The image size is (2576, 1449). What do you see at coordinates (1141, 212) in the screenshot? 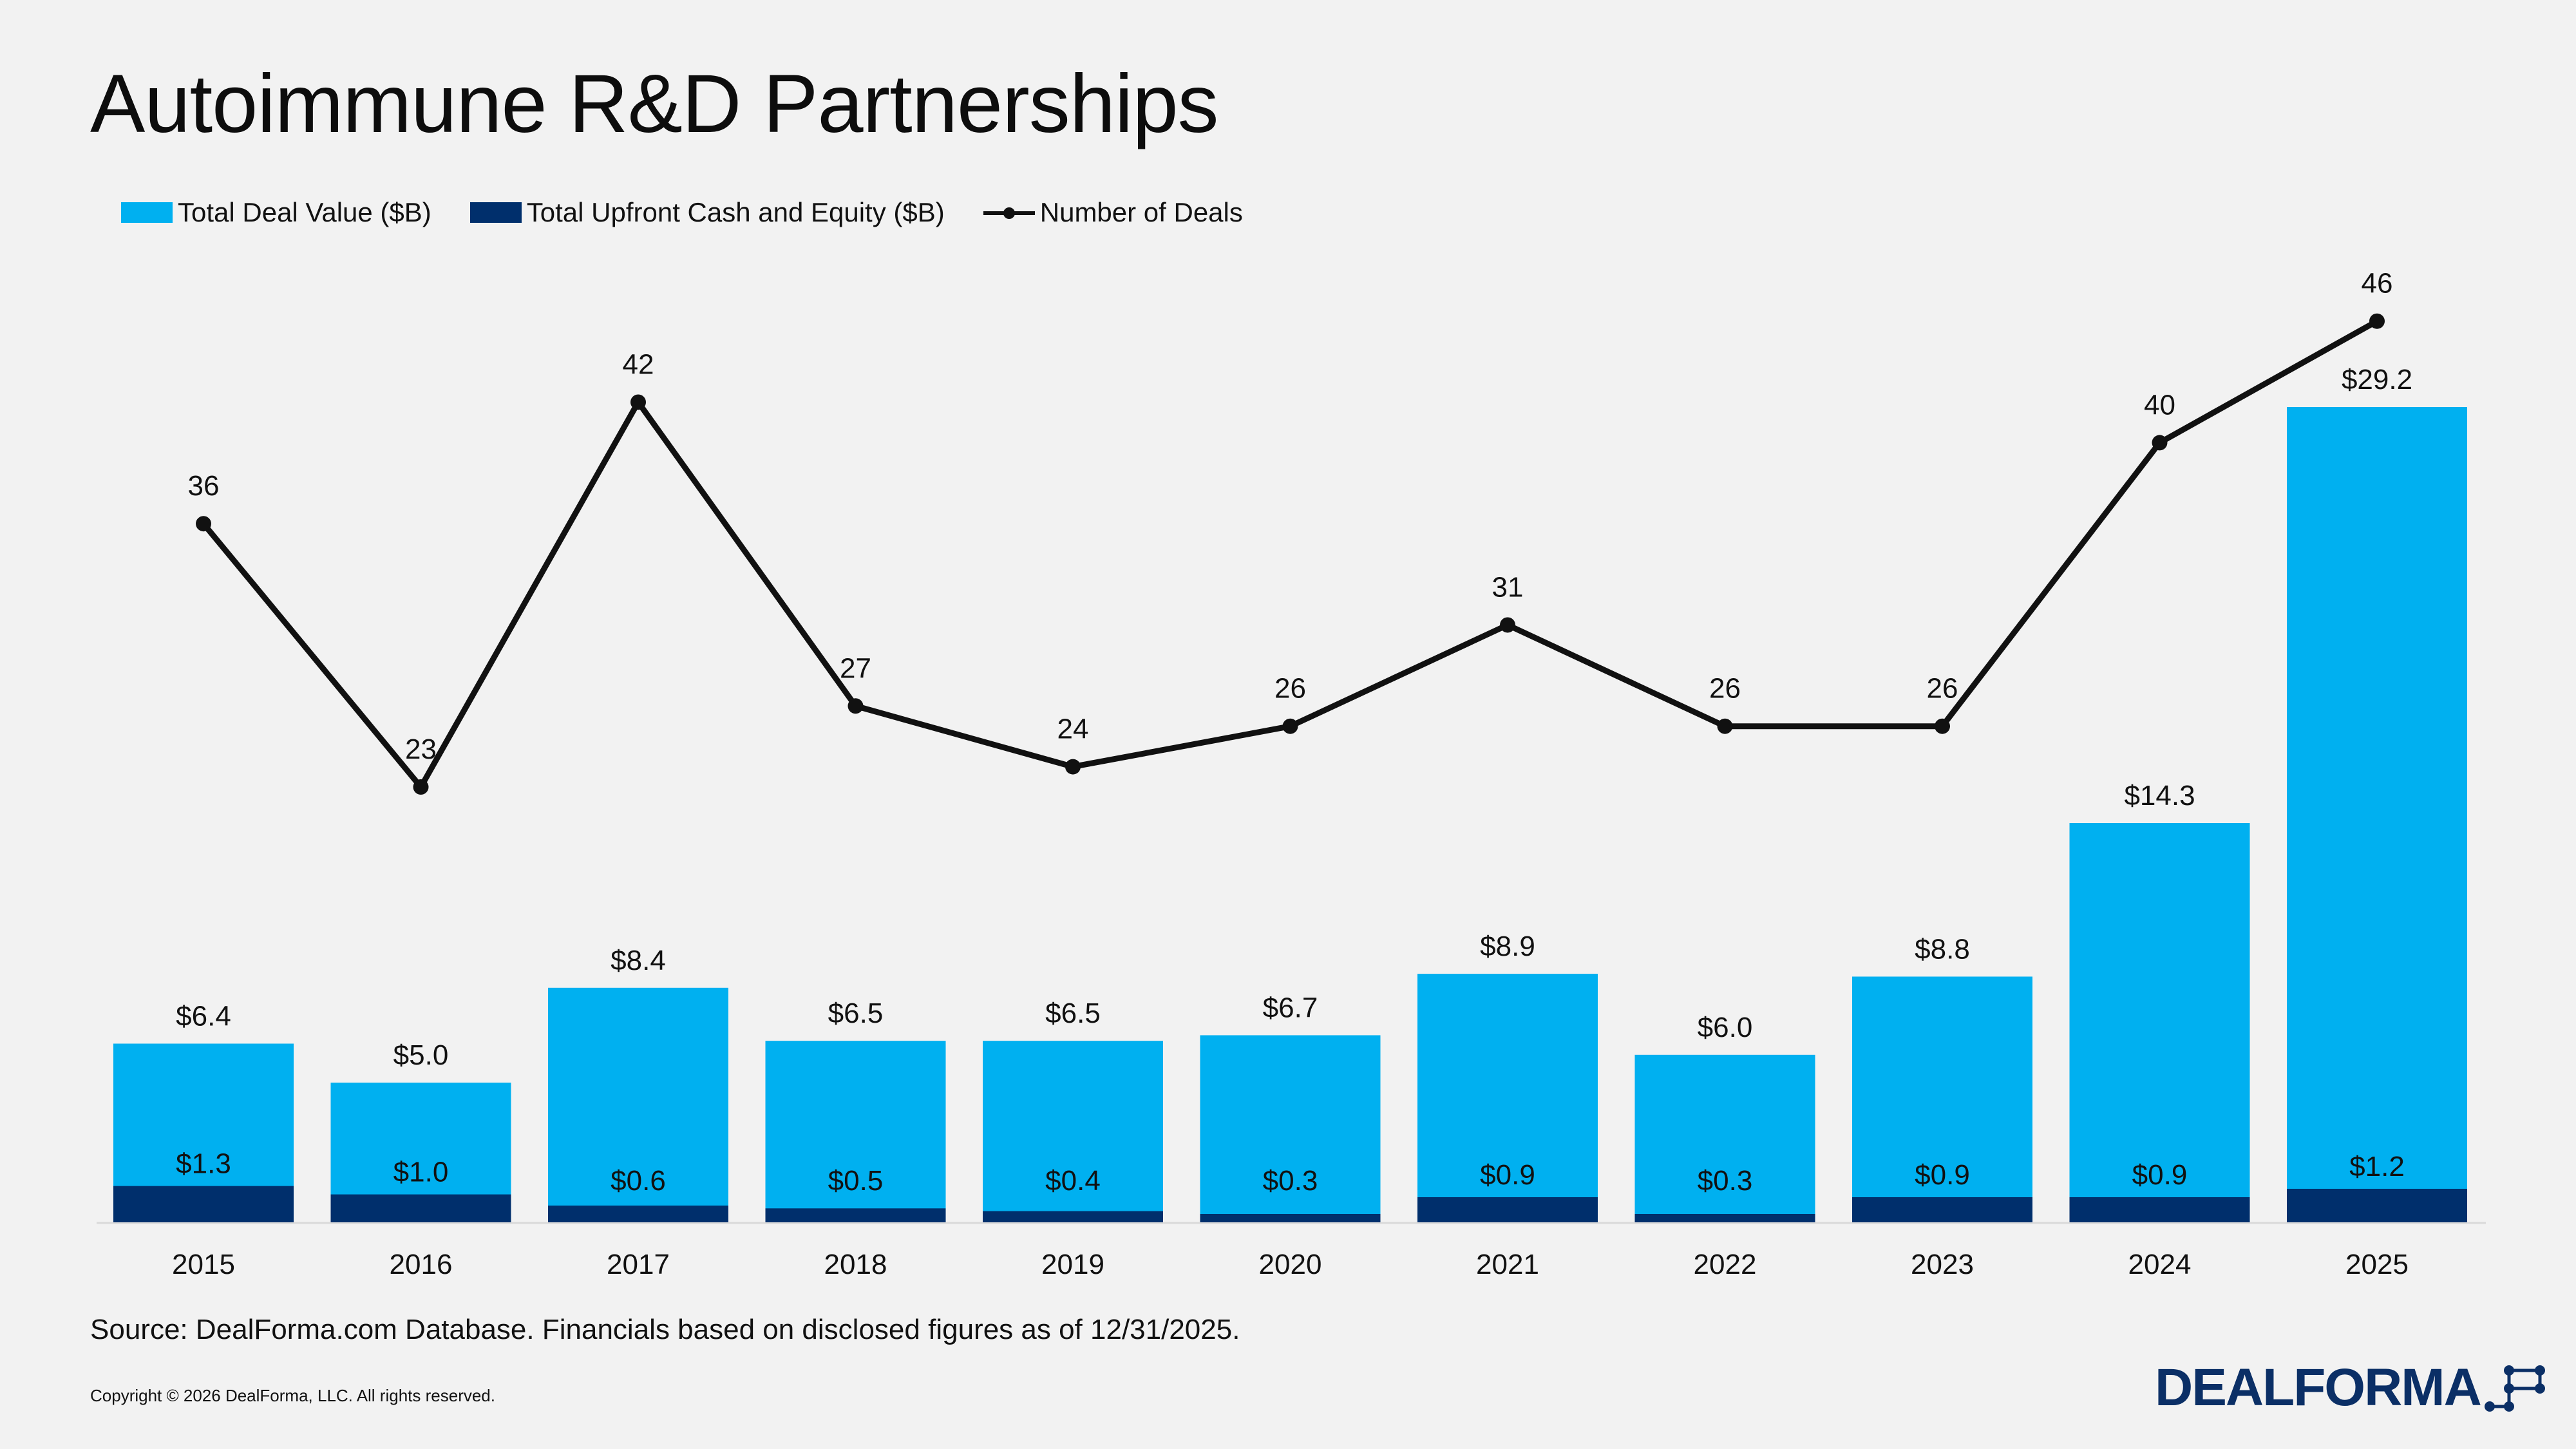
I see `legend-label-deals: Number of Deals` at bounding box center [1141, 212].